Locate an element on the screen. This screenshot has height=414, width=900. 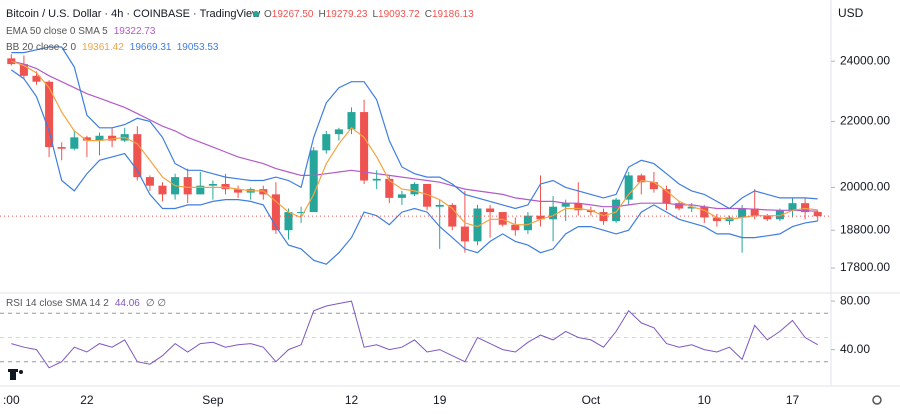
ohlc-value: 19279.23 is located at coordinates (347, 14).